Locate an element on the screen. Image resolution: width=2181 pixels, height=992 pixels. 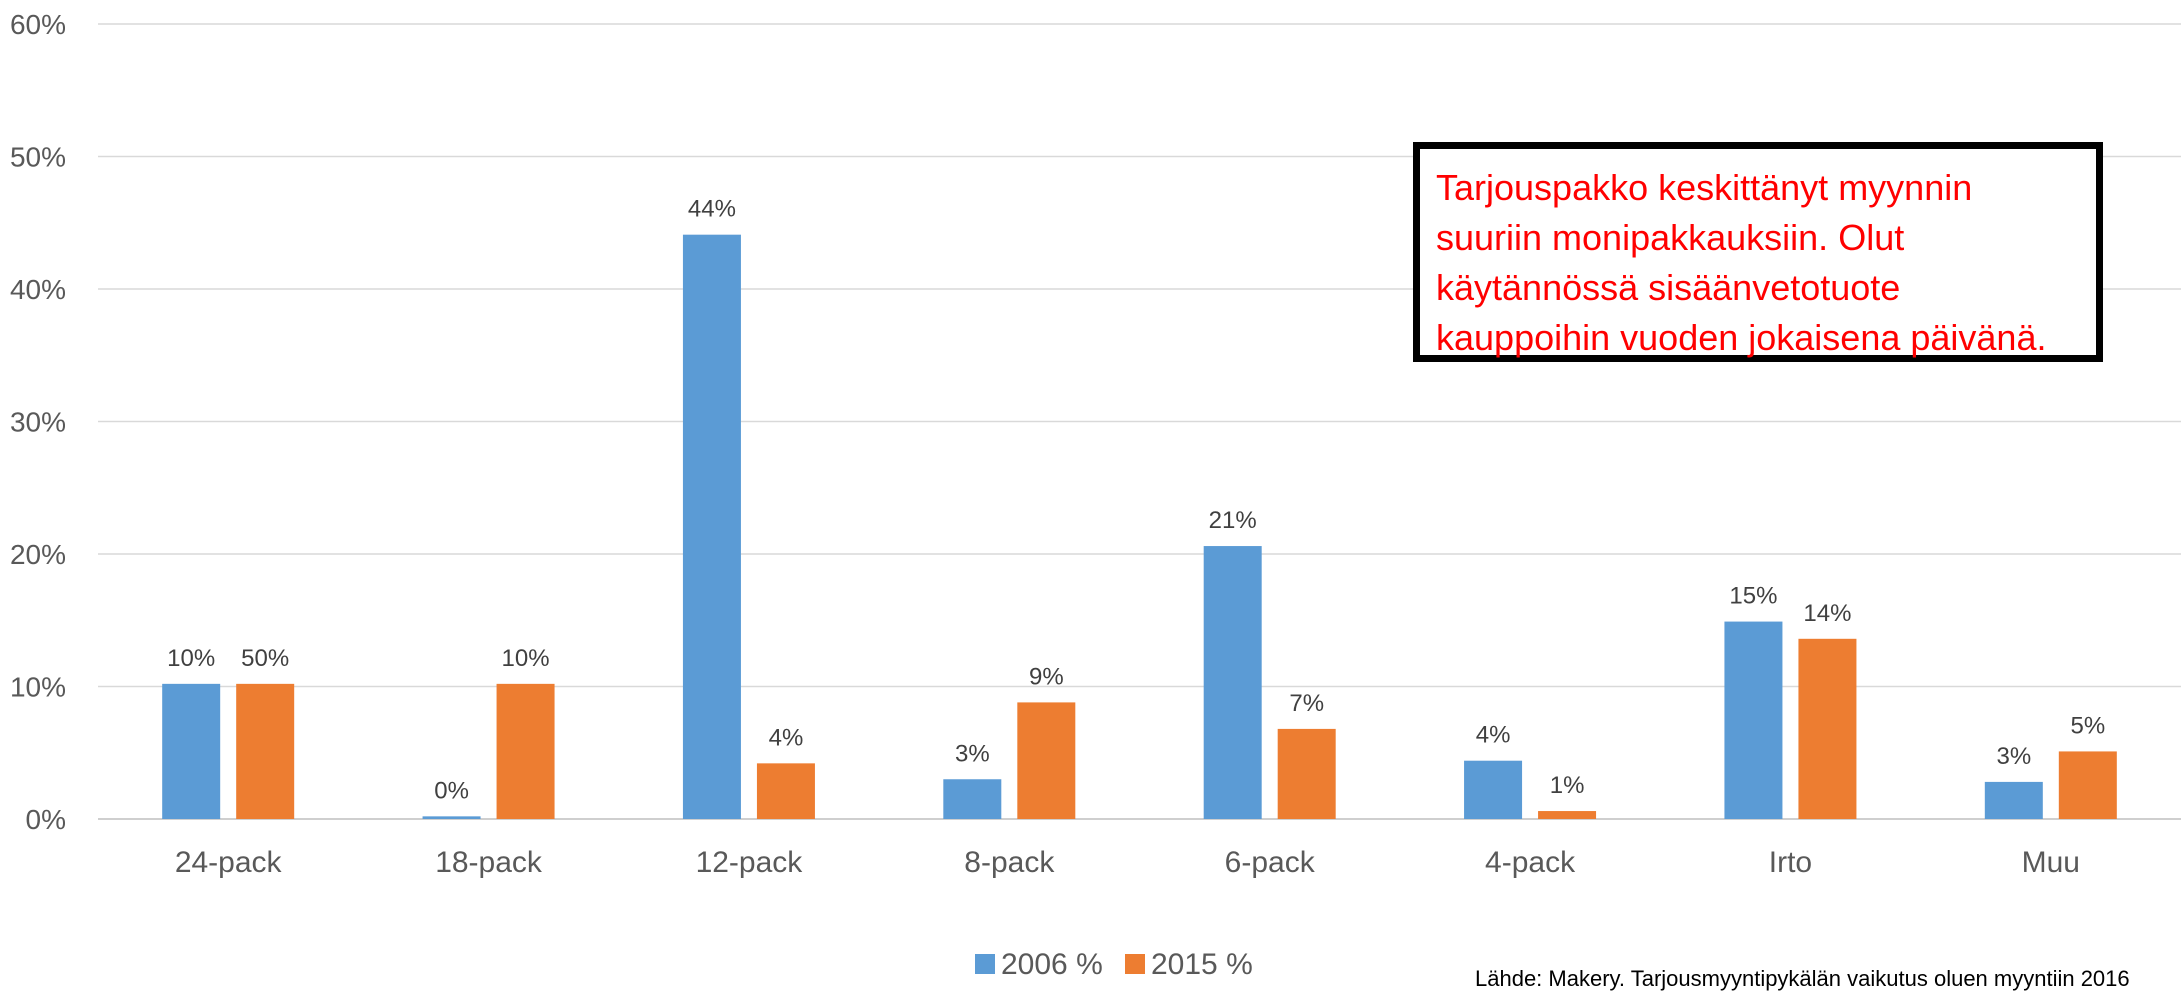
y-tick-label: 60% is located at coordinates (38, 24).